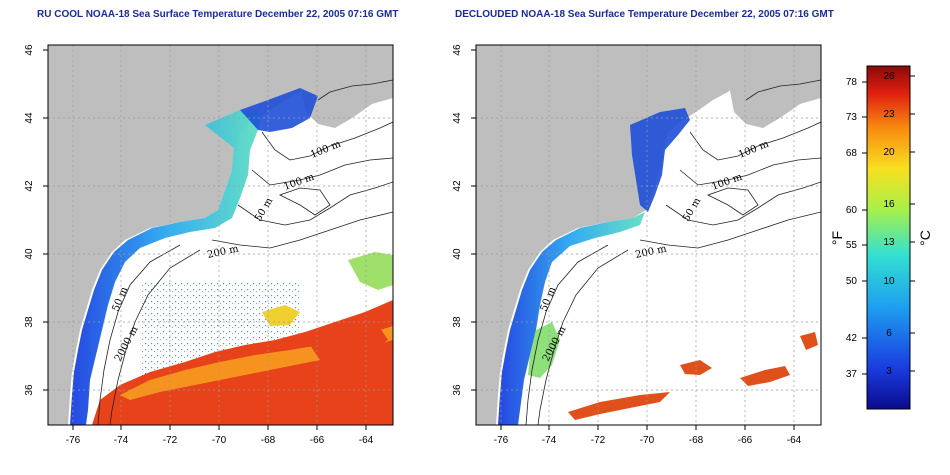 This screenshot has width=950, height=475. What do you see at coordinates (889, 152) in the screenshot?
I see `colorbar-c-tick: 20` at bounding box center [889, 152].